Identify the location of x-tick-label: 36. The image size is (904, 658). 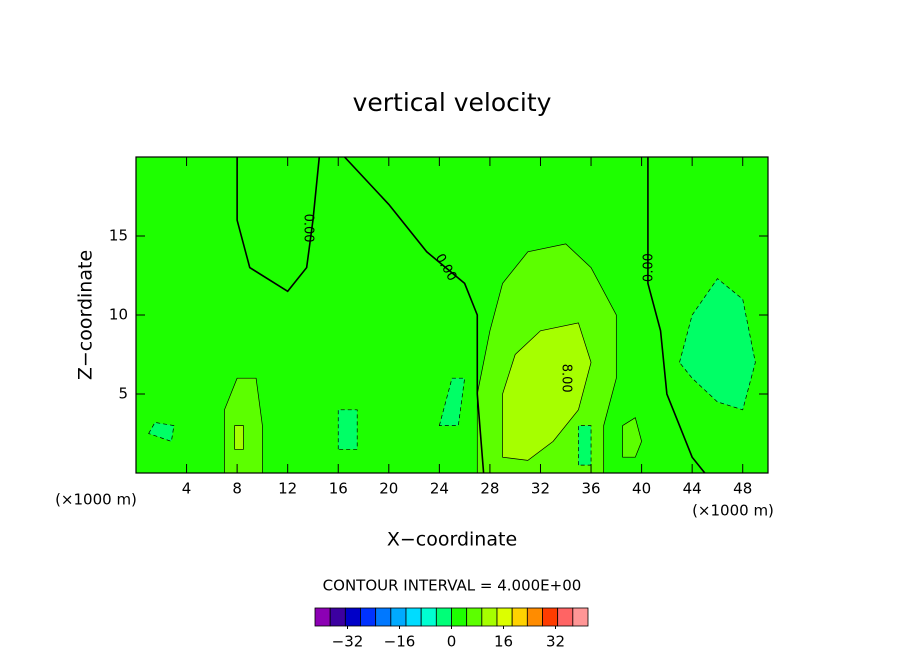
(590, 489).